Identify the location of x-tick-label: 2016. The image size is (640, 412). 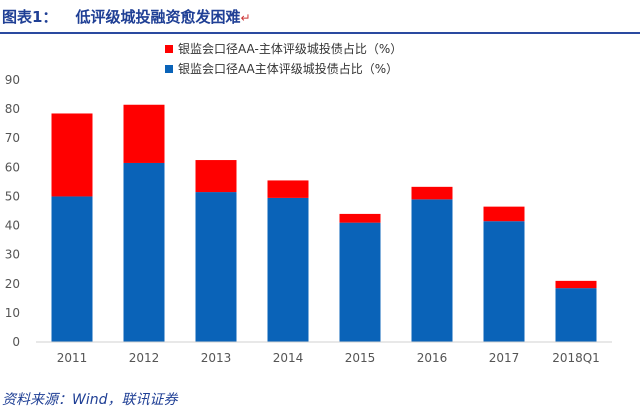
(432, 358).